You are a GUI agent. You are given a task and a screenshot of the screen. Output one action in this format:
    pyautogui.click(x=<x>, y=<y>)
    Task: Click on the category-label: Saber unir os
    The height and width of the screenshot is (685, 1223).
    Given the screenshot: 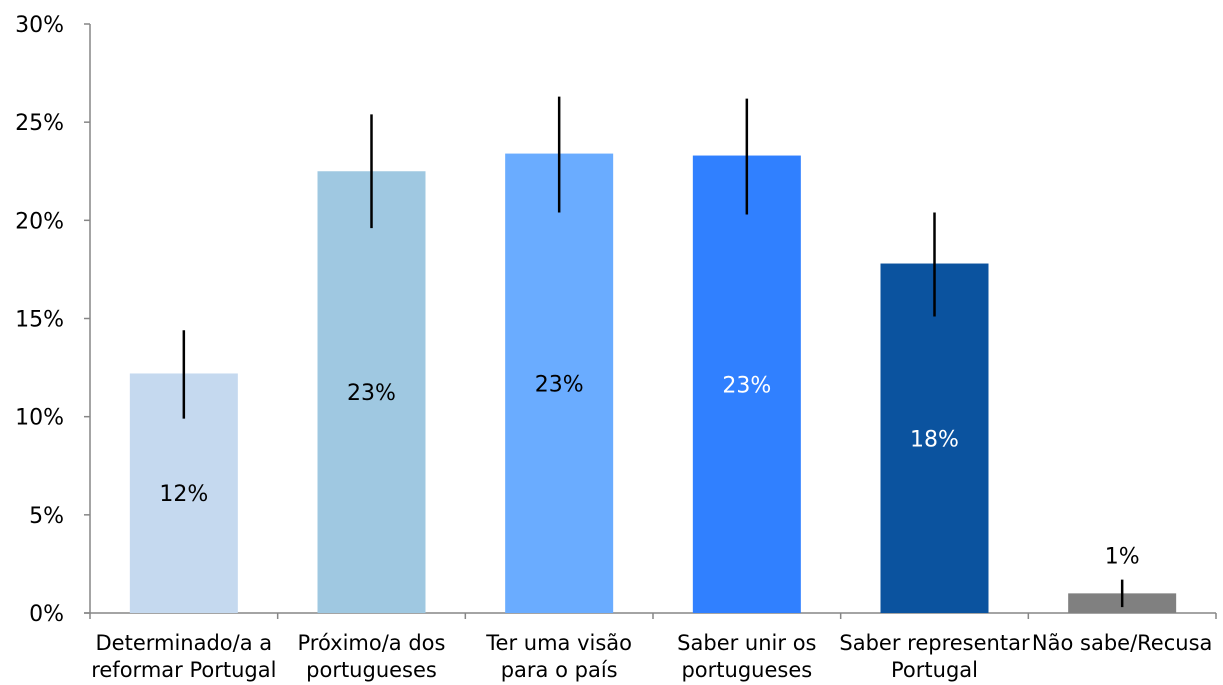 What is the action you would take?
    pyautogui.click(x=746, y=643)
    